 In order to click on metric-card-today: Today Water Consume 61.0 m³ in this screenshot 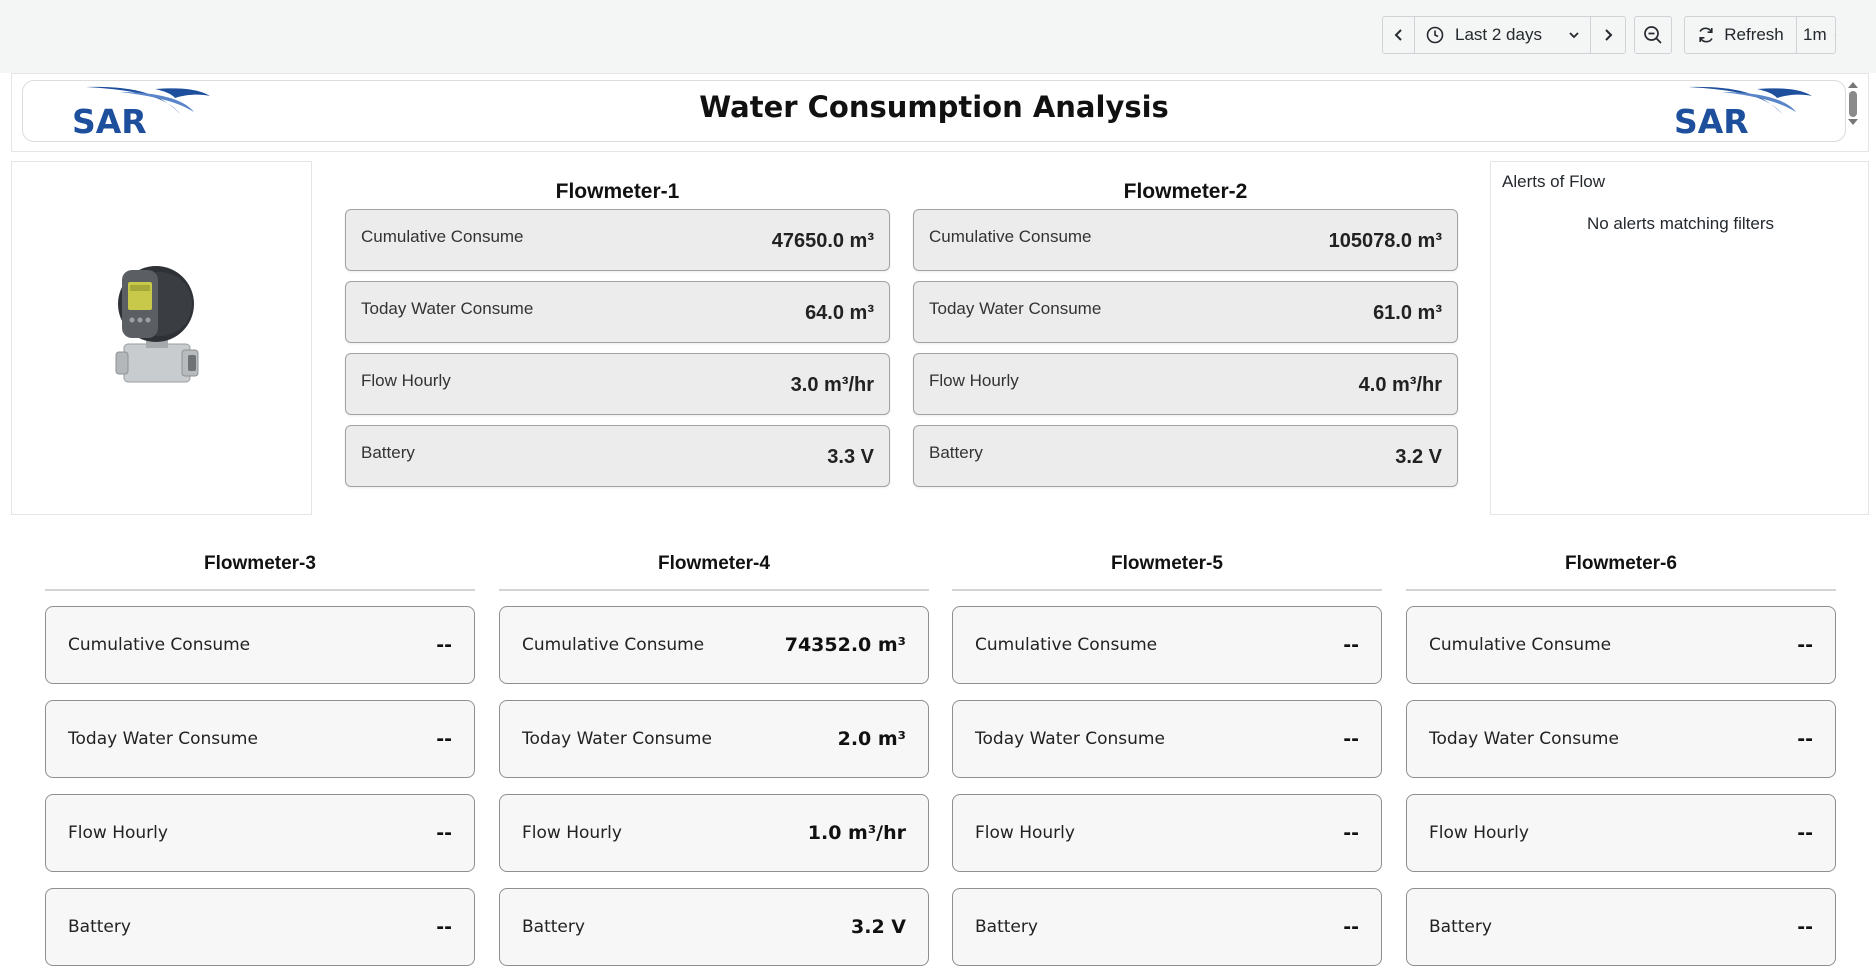, I will do `click(1185, 312)`.